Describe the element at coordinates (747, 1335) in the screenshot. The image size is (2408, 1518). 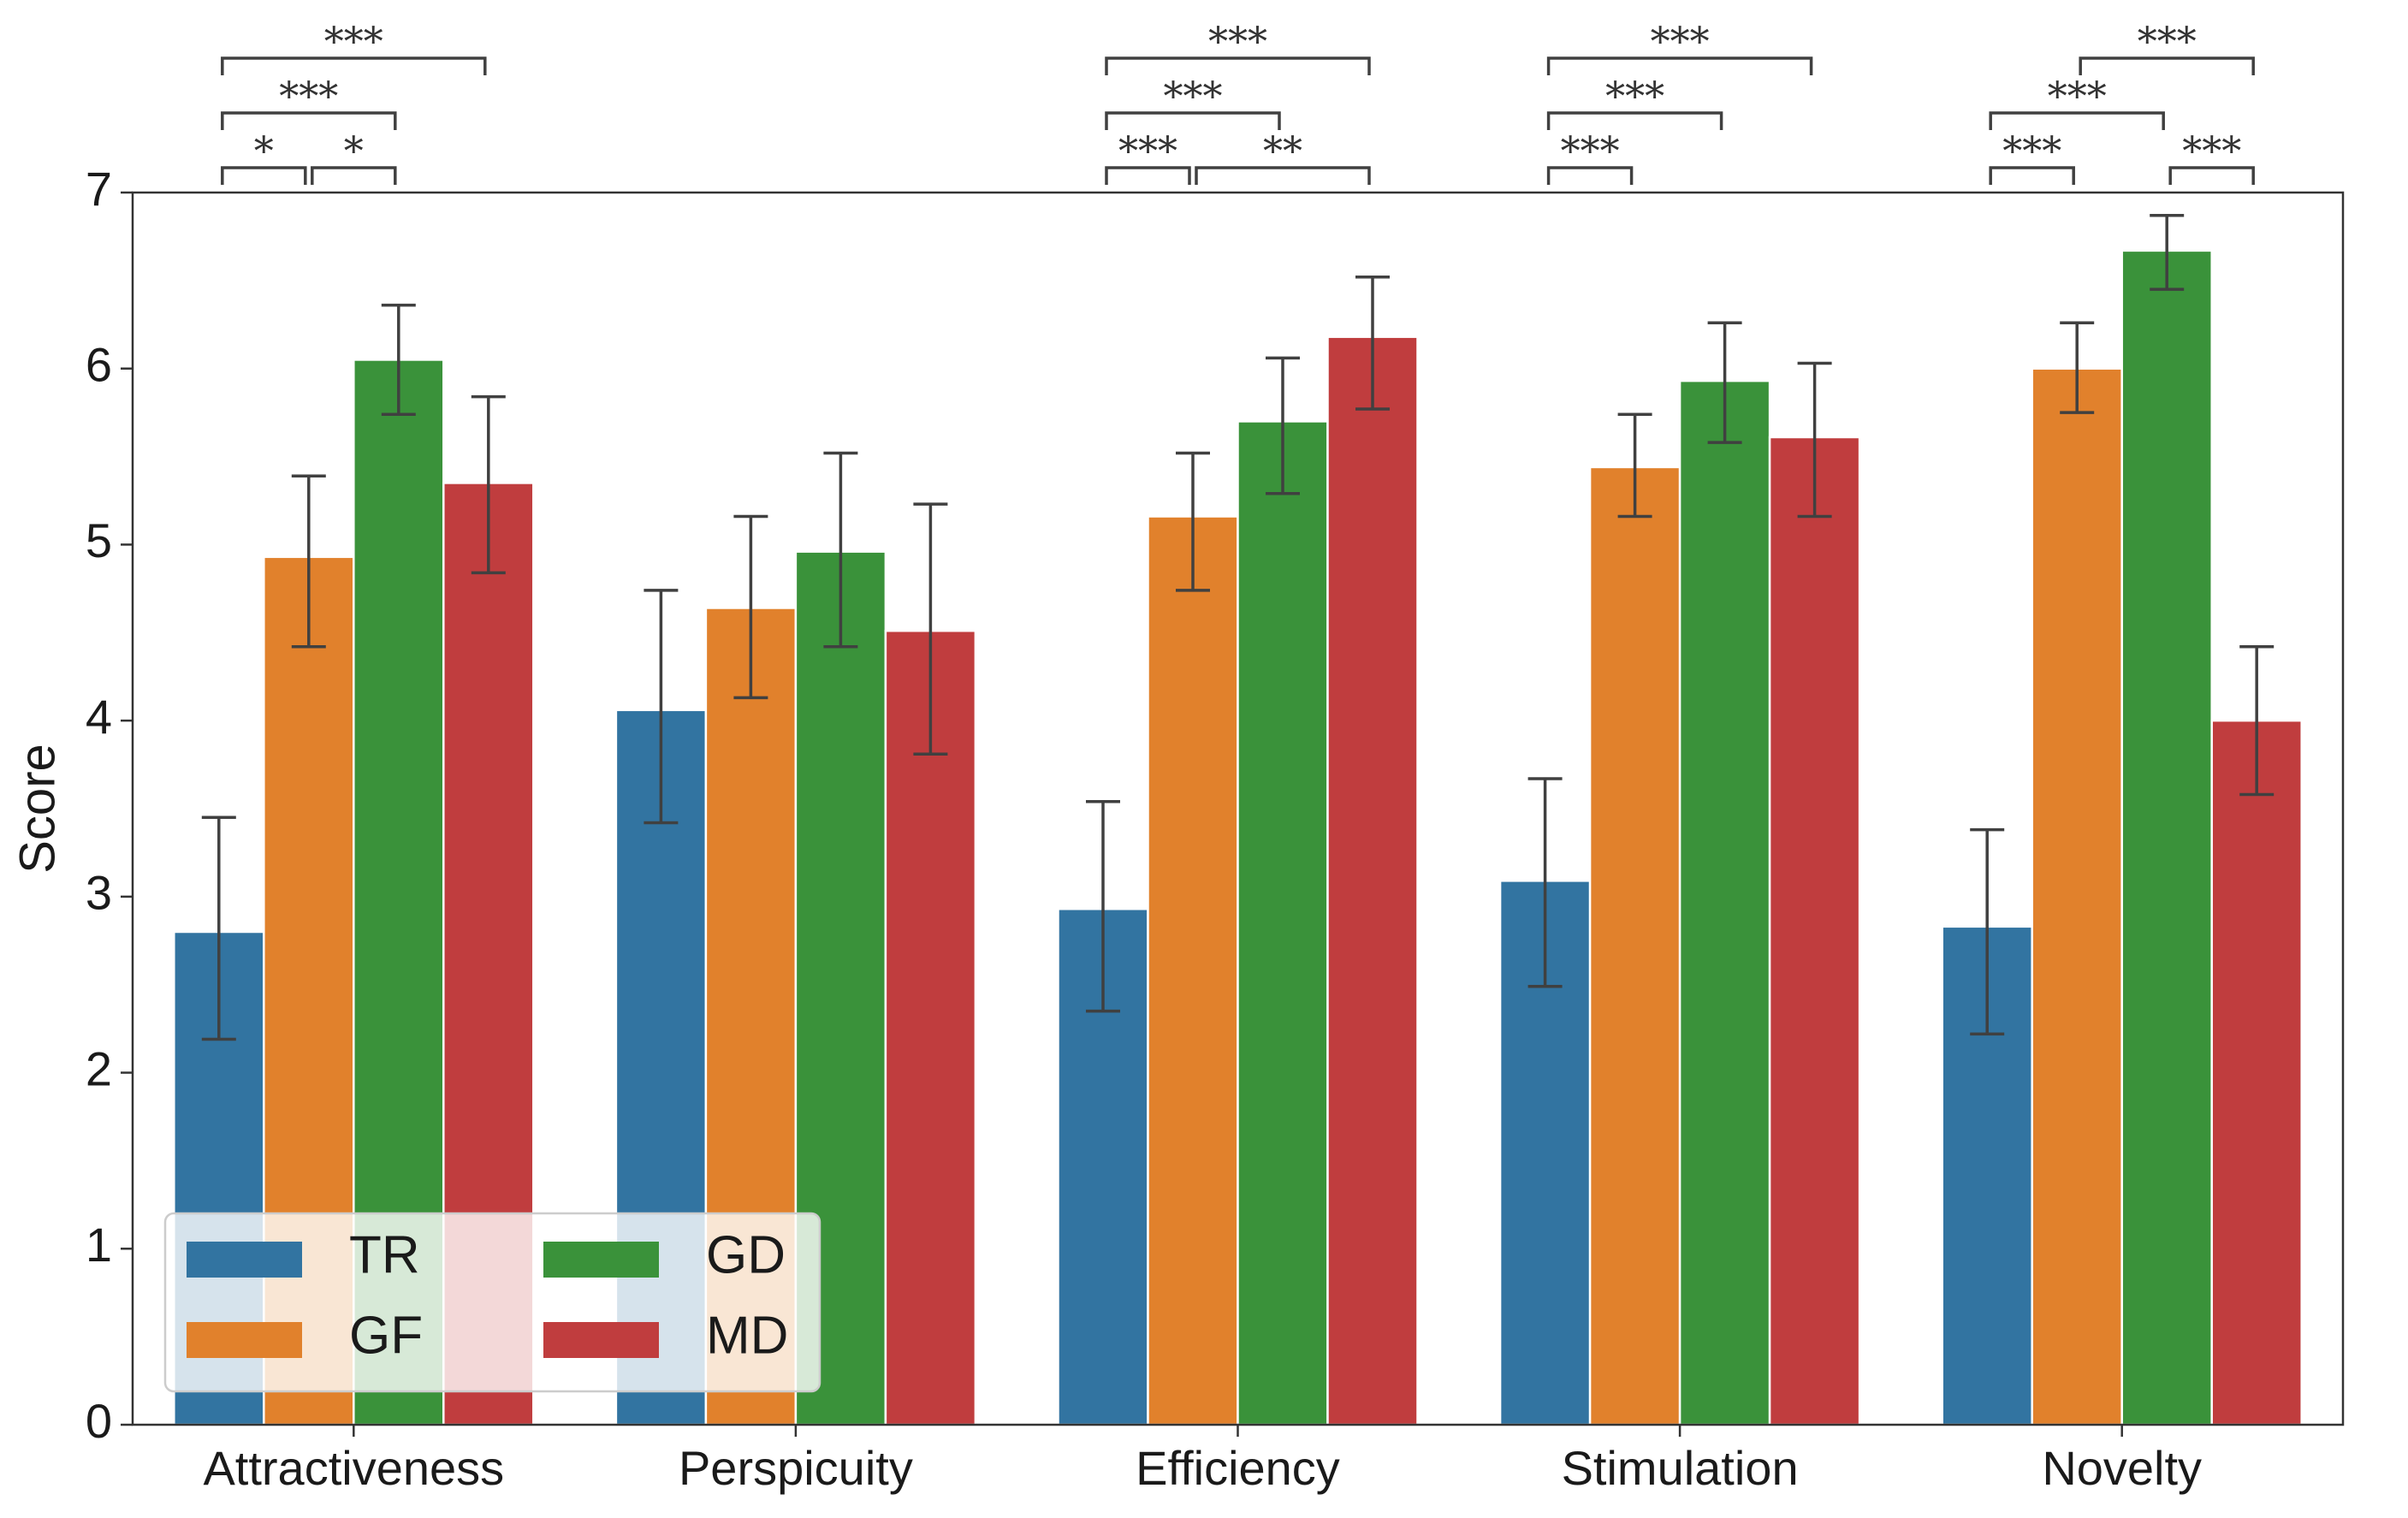
I see `legend-label-md: MD` at that location.